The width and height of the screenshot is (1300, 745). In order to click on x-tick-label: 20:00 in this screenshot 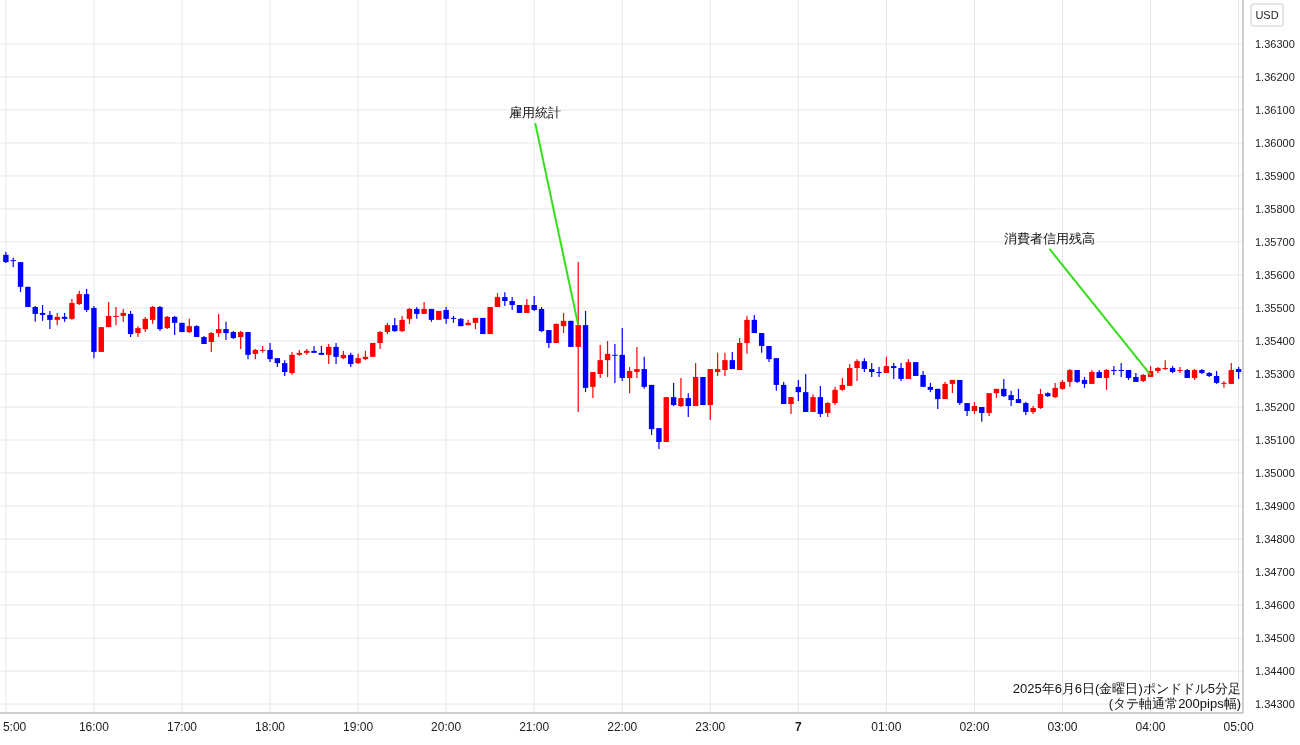, I will do `click(446, 727)`.